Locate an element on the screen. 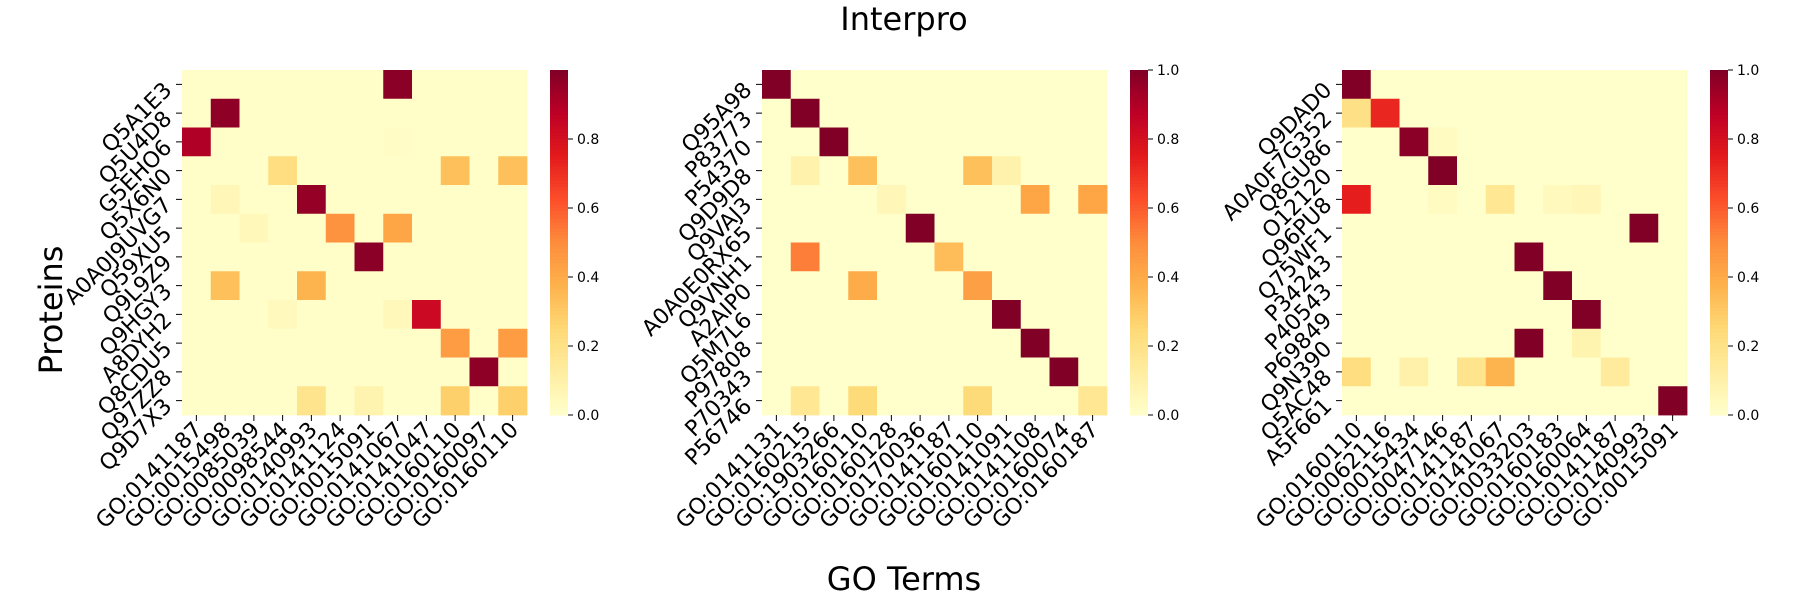  colorbar-tick-label: 0.4 is located at coordinates (1168, 278).